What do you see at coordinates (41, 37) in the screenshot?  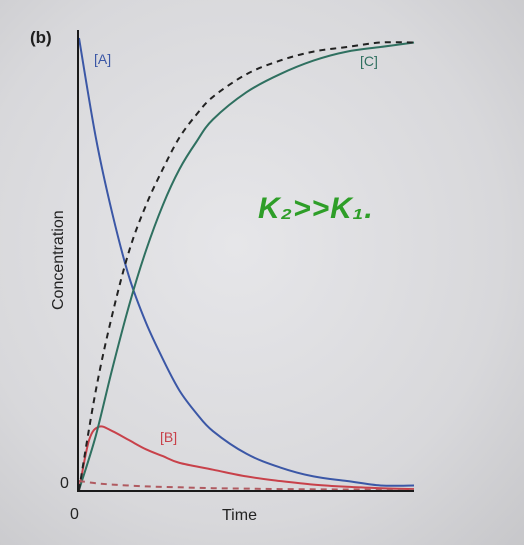 I see `panel-label: (b)` at bounding box center [41, 37].